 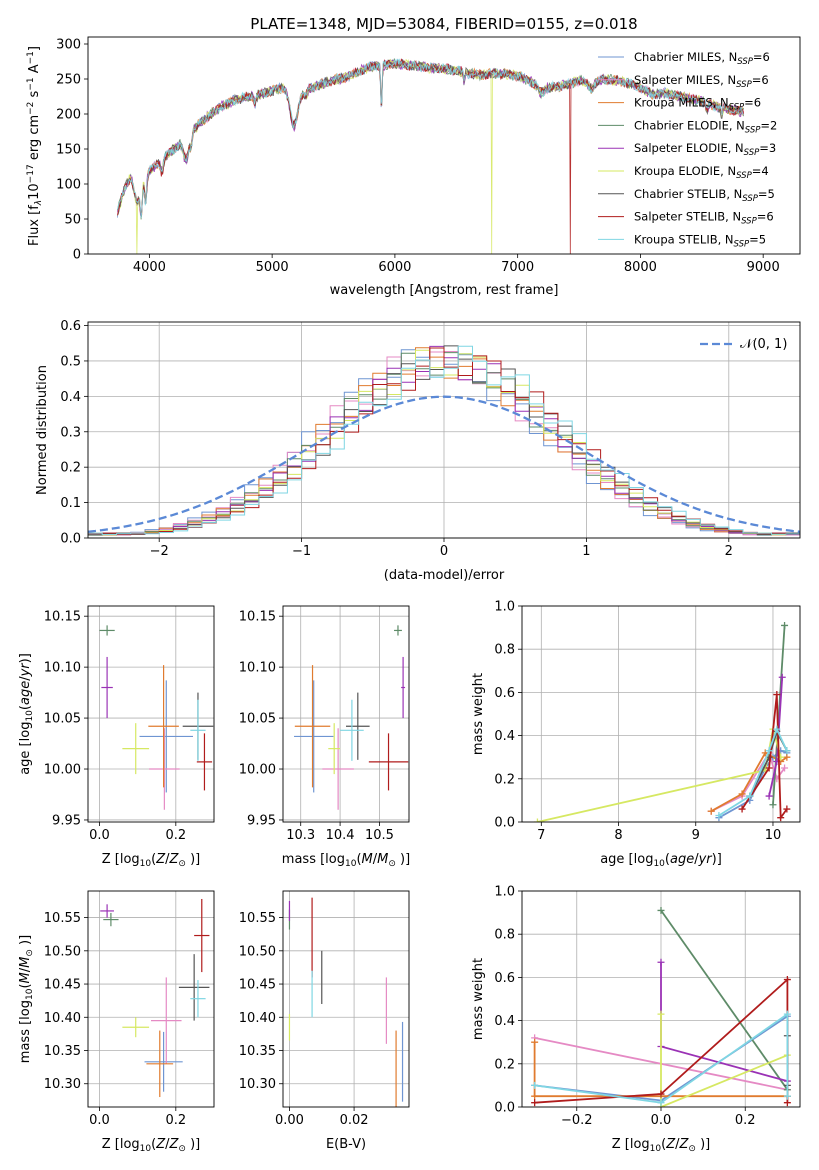 I want to click on y-tick-label: 1.0, so click(x=504, y=892).